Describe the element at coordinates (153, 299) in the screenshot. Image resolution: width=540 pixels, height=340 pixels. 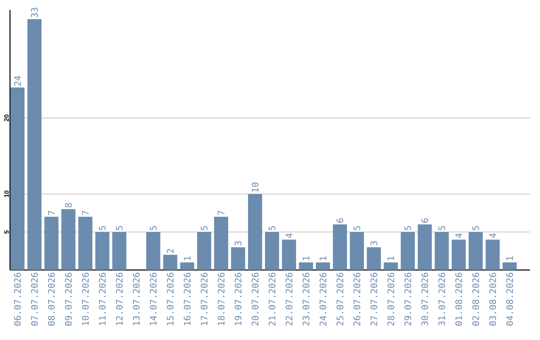
I see `x-tick-label: 14.07.2026` at that location.